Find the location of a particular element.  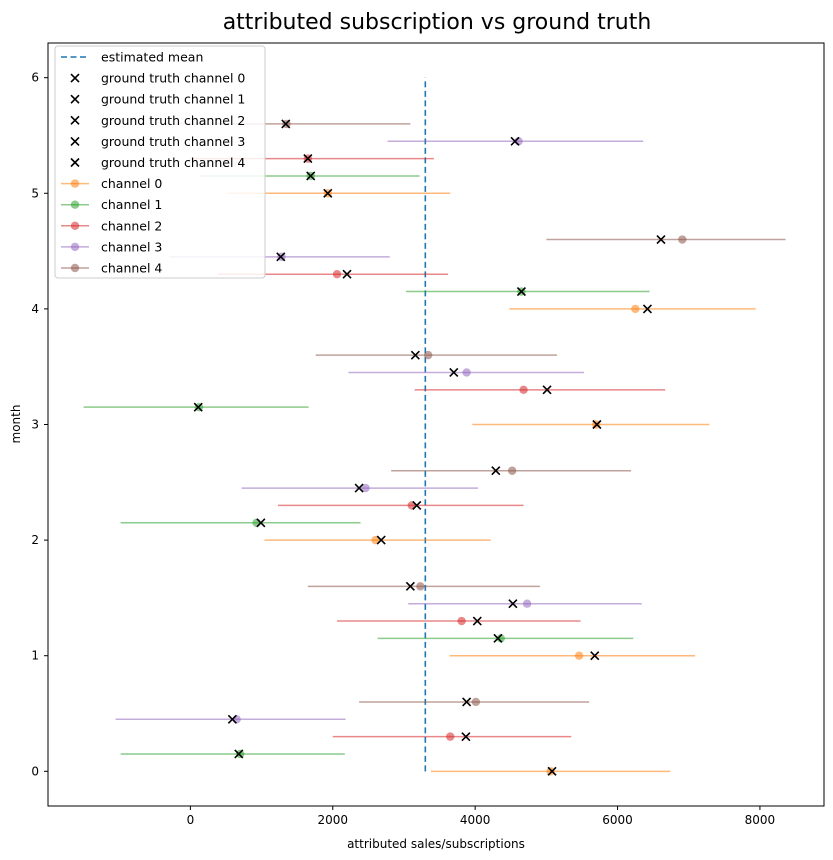

y-tick-label-6: 6 is located at coordinates (35, 78).